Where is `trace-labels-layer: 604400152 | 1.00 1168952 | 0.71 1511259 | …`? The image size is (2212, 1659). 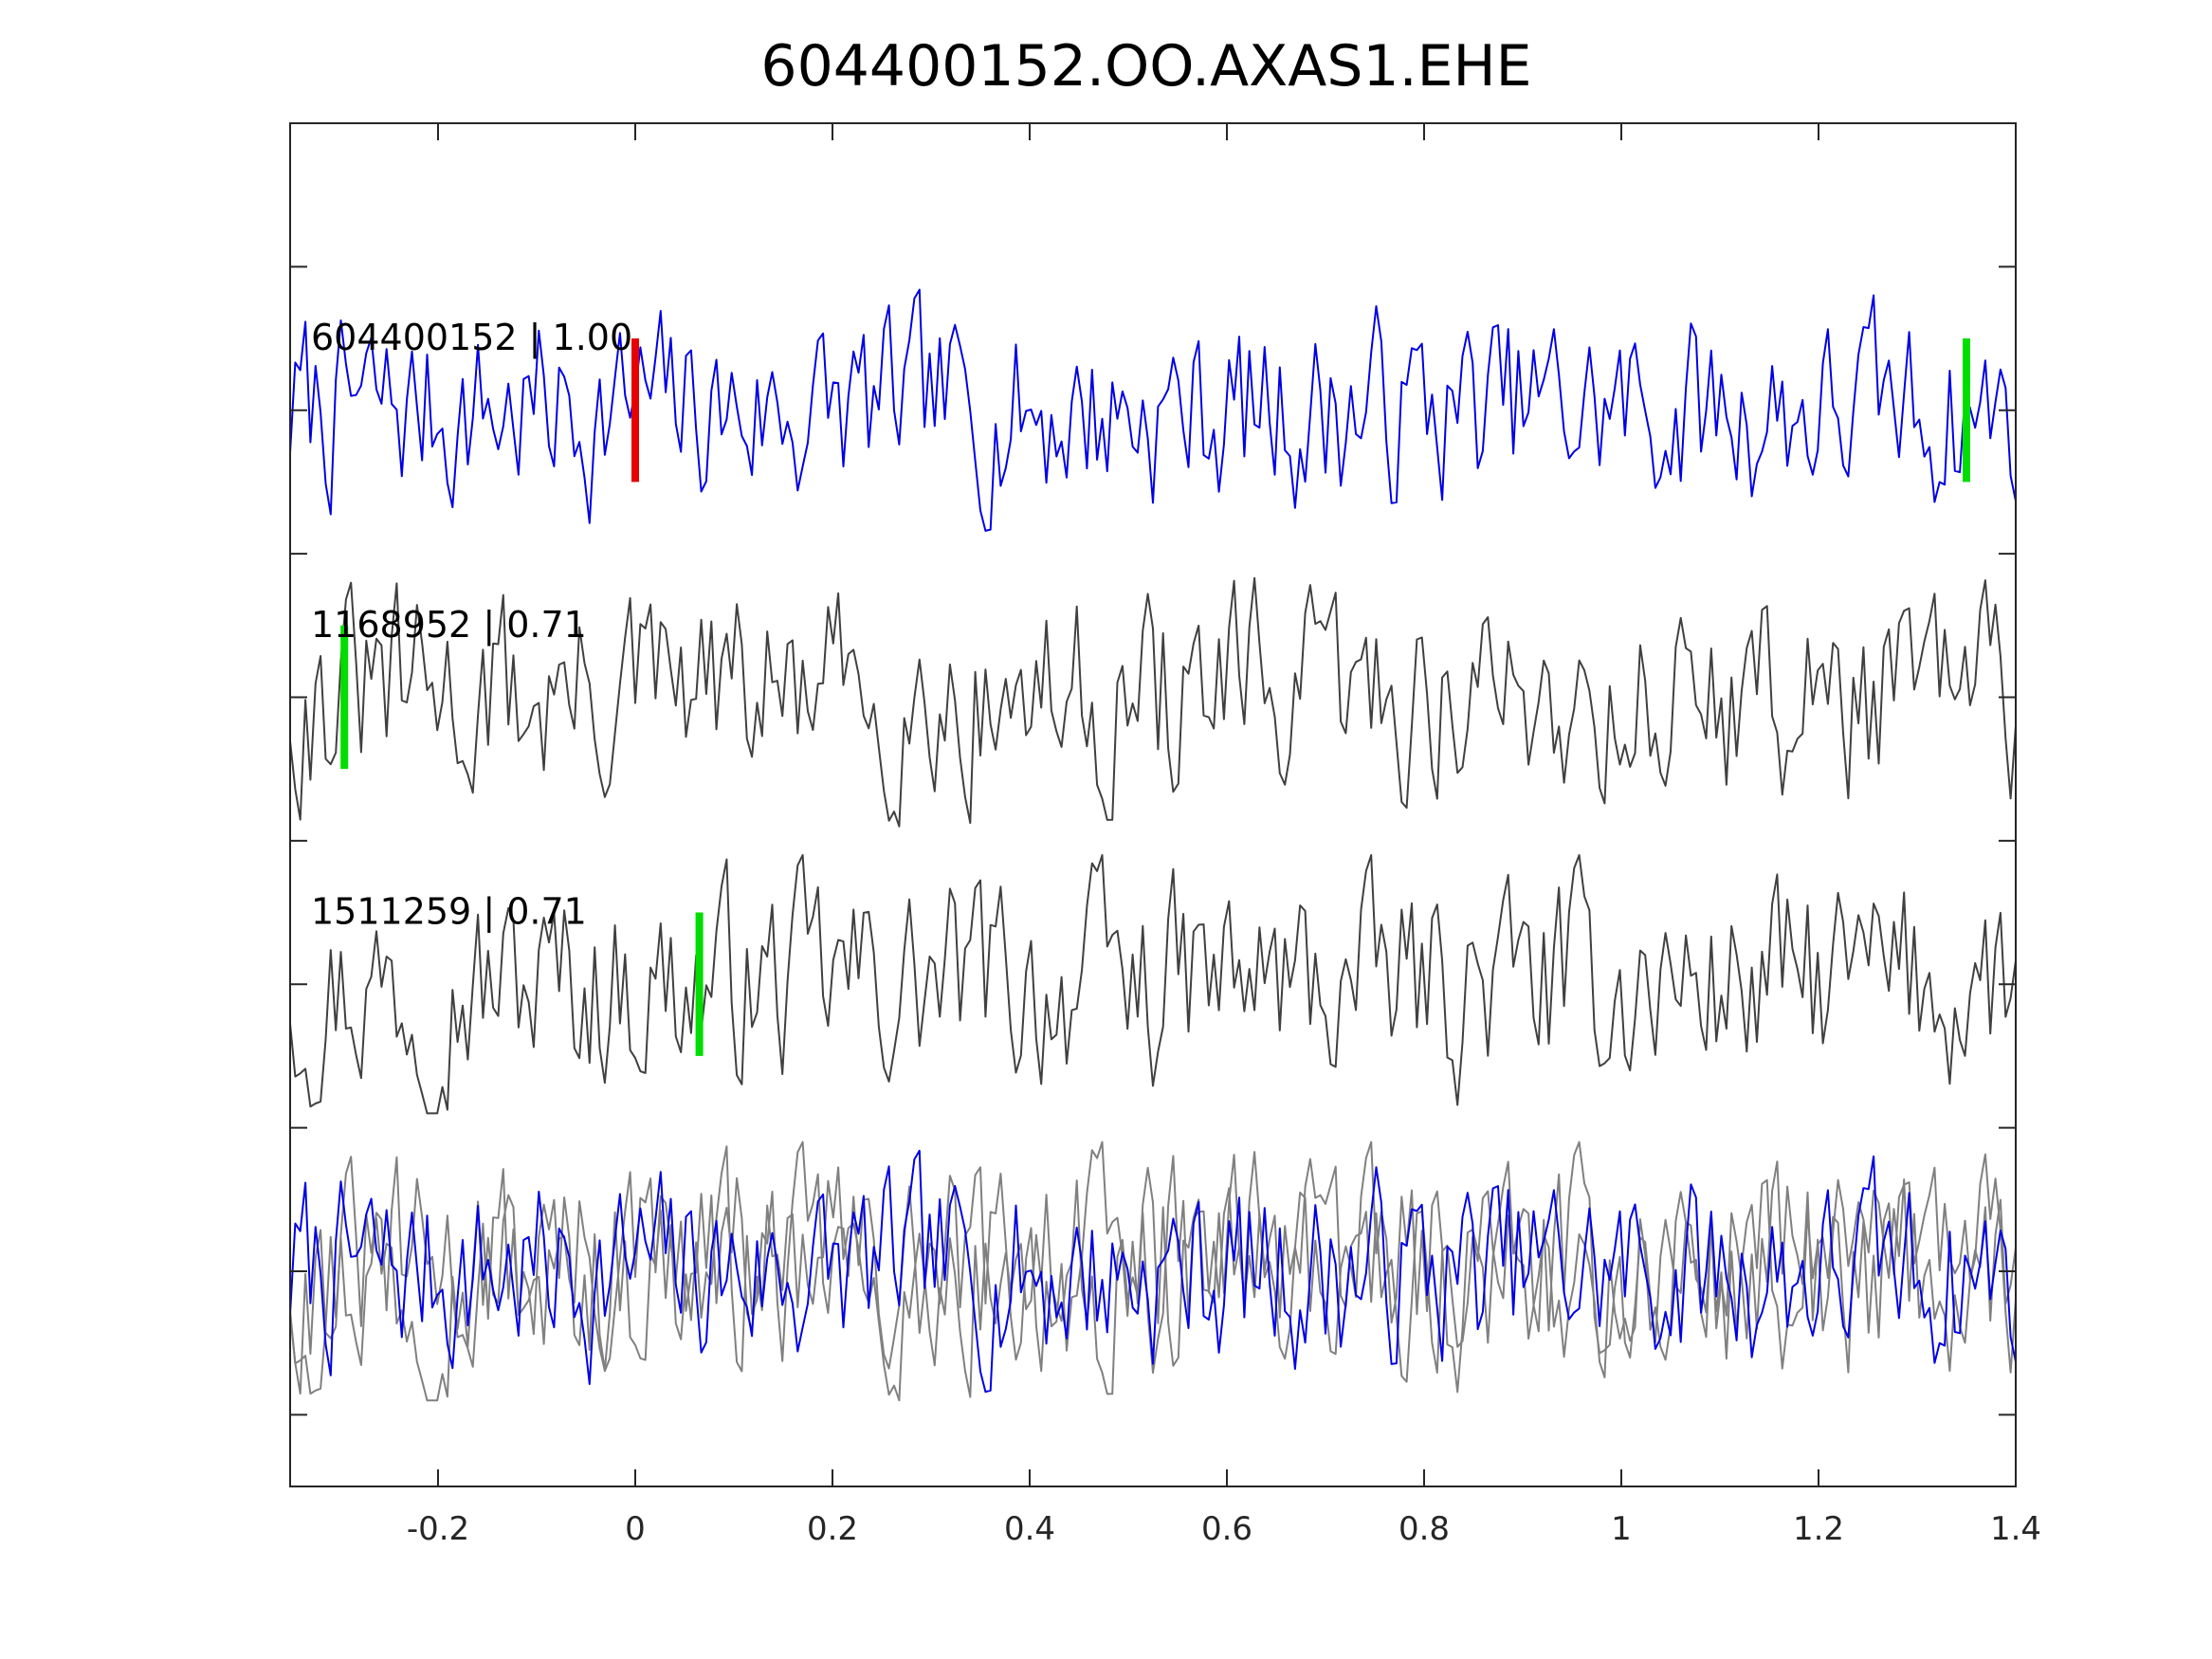
trace-labels-layer: 604400152 | 1.00 1168952 | 0.71 1511259 | … is located at coordinates (471, 625).